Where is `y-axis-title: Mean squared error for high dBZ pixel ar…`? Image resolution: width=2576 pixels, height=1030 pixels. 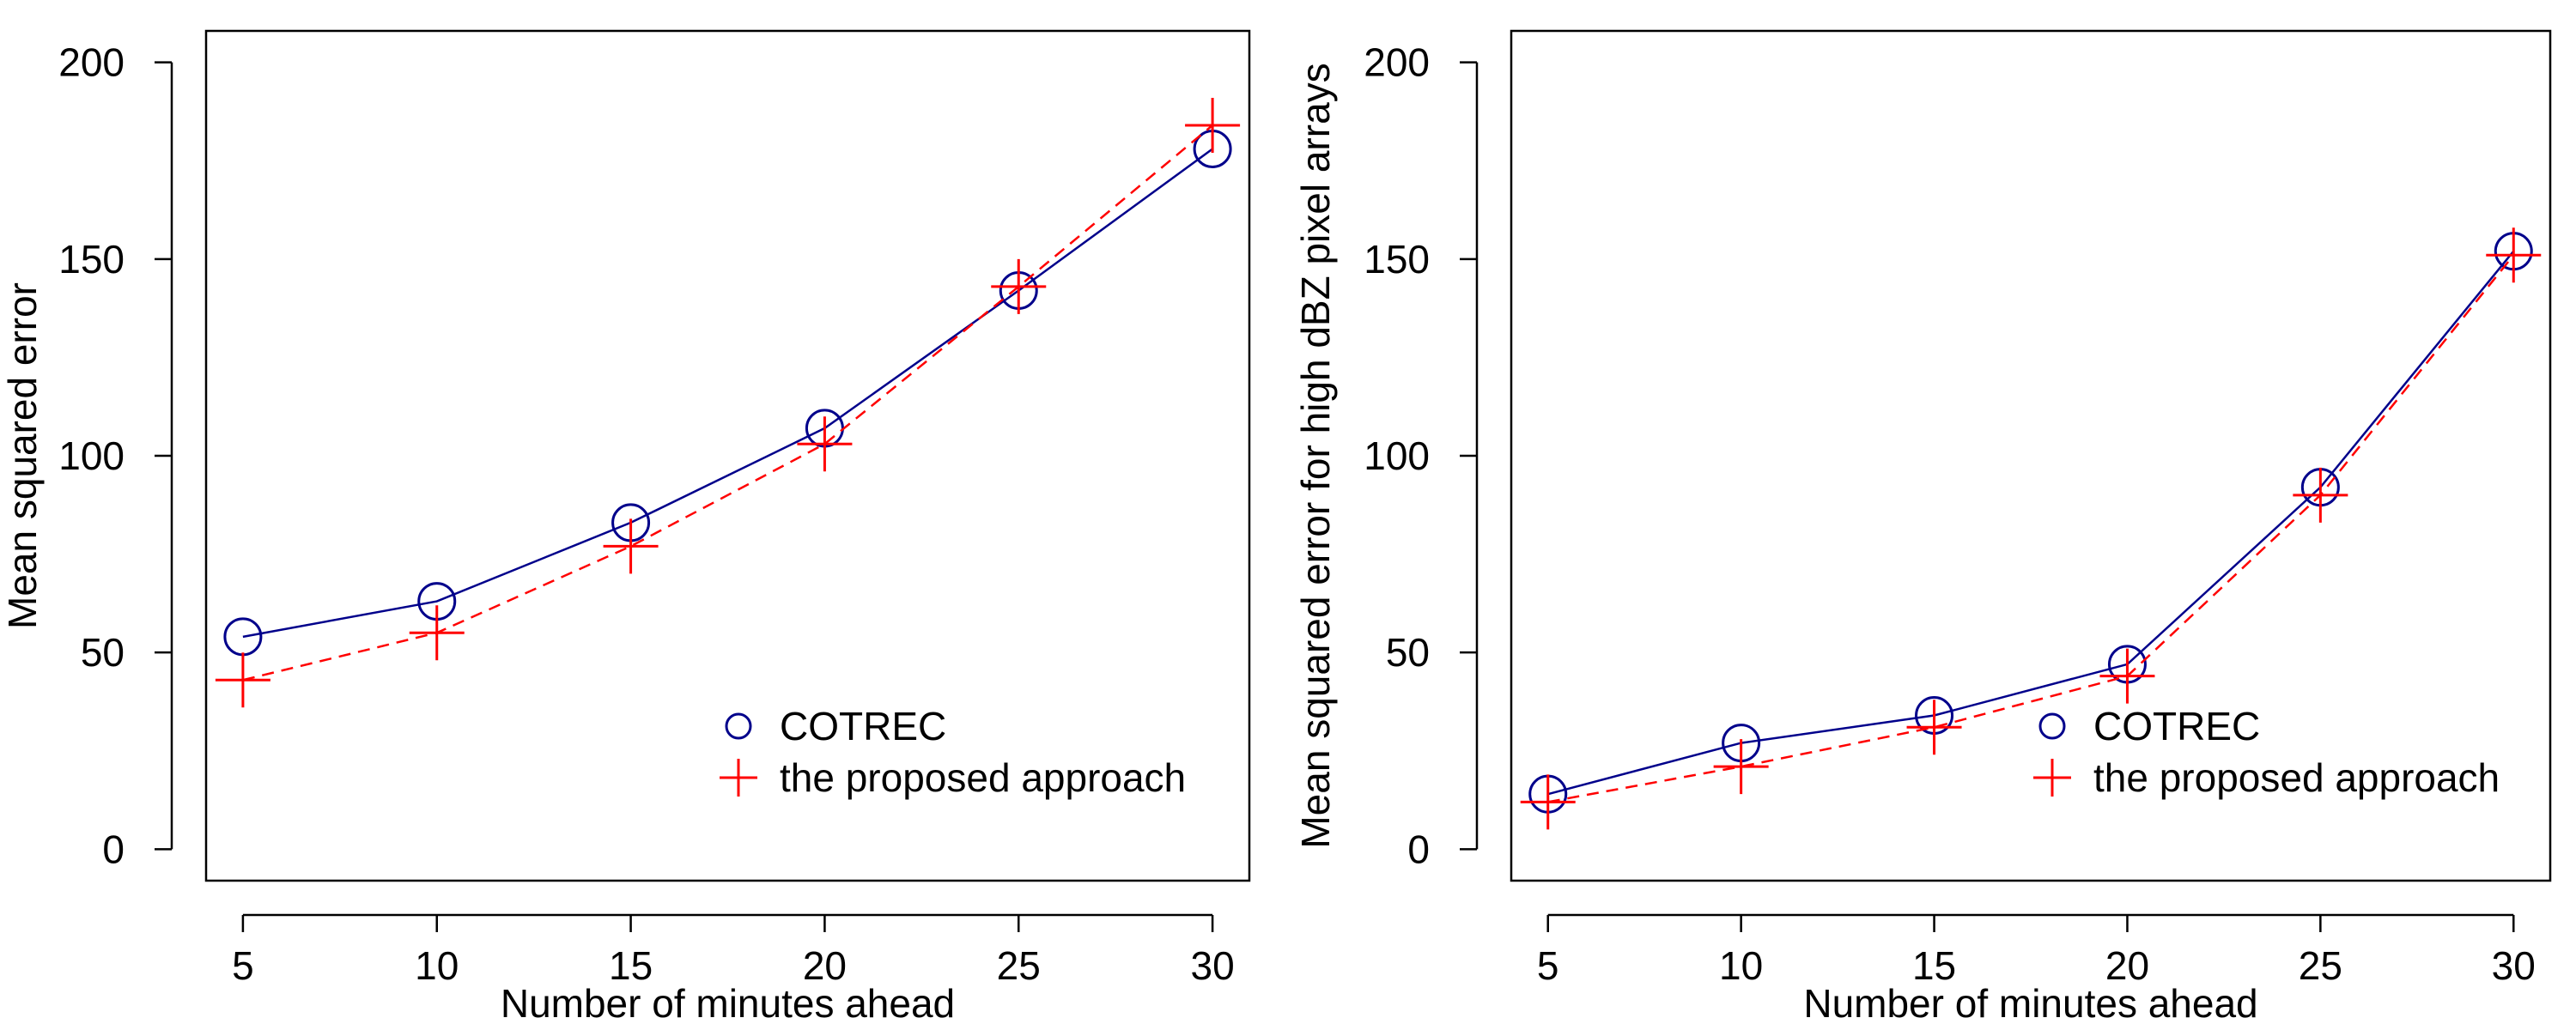 y-axis-title: Mean squared error for high dBZ pixel ar… is located at coordinates (1316, 455).